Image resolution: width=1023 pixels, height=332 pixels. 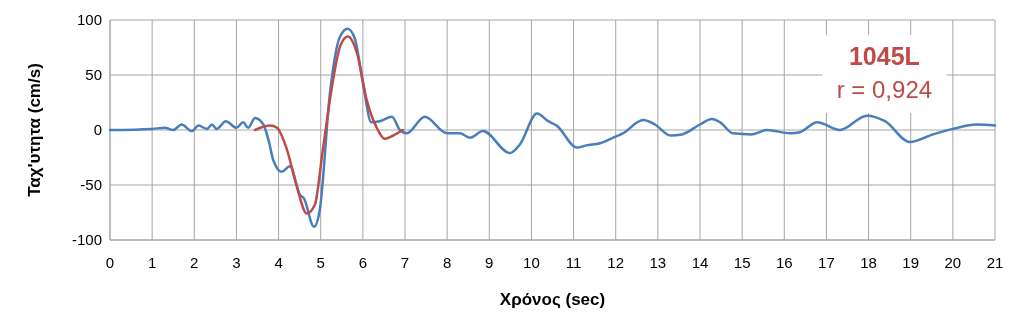 I want to click on x-tick-label: 15, so click(x=742, y=262).